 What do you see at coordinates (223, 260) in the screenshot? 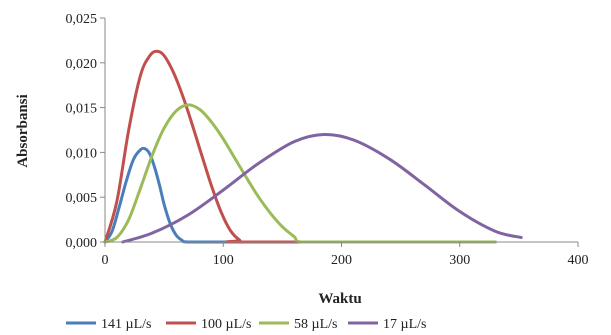
I see `x-tick-label: 100` at bounding box center [223, 260].